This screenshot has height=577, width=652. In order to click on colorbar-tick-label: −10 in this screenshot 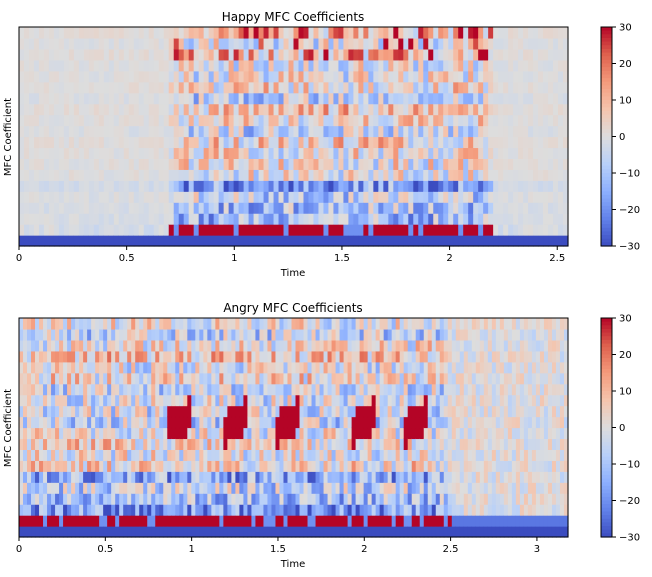, I will do `click(629, 174)`.